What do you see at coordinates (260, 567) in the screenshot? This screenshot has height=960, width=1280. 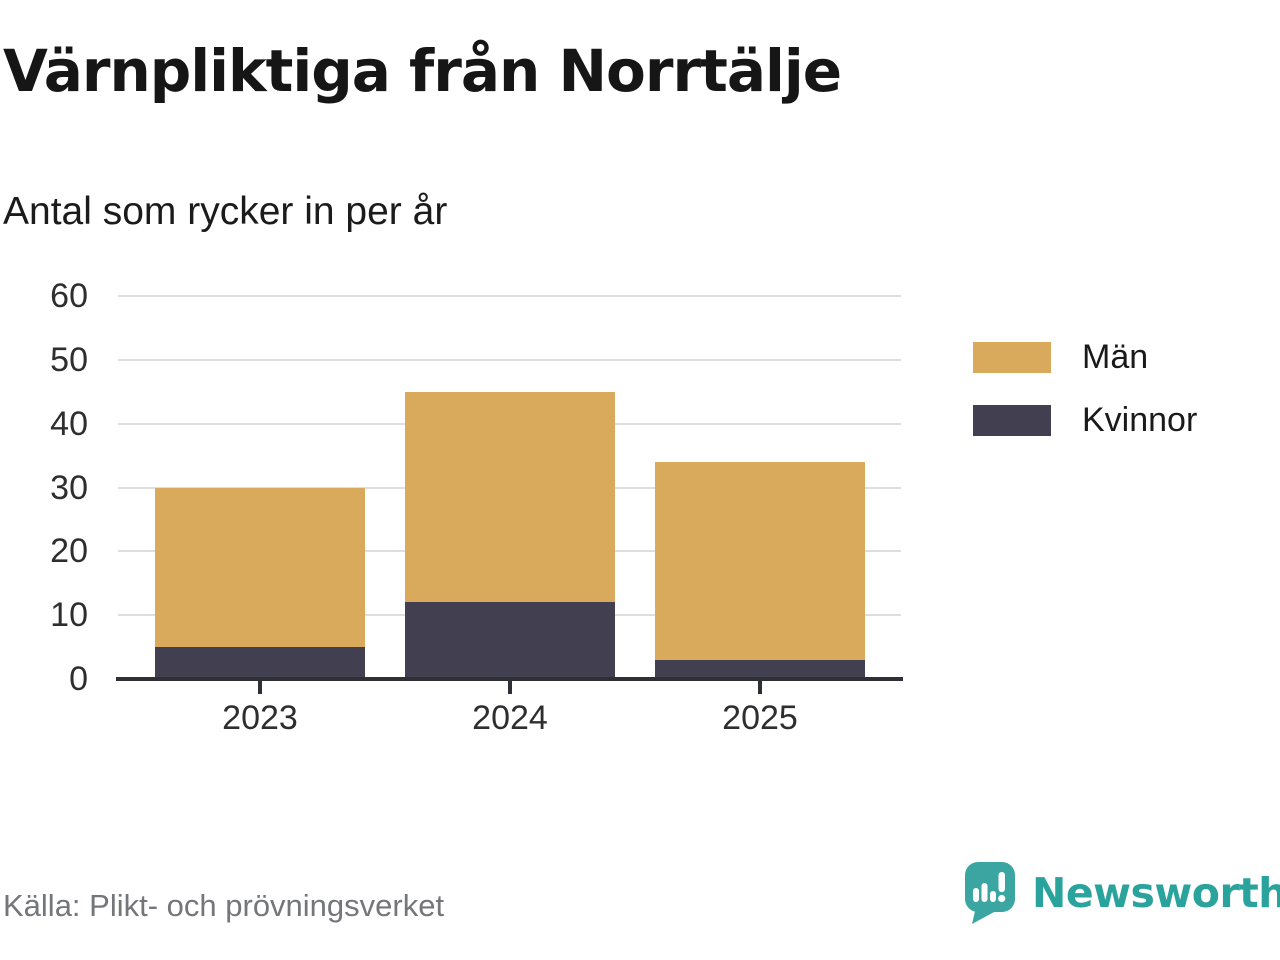 I see `bar-segment-män-2023` at bounding box center [260, 567].